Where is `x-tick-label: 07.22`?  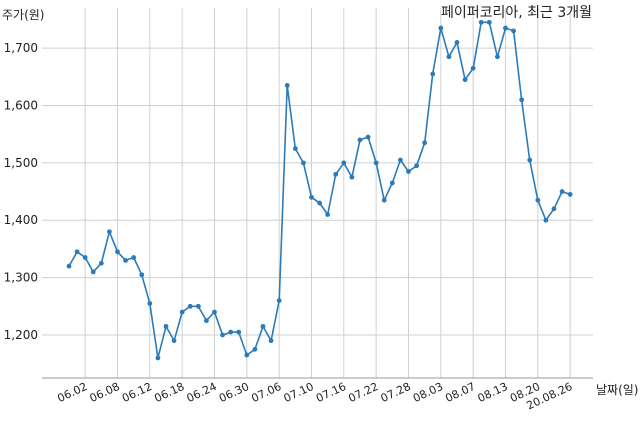
x-tick-label: 07.22 is located at coordinates (363, 392).